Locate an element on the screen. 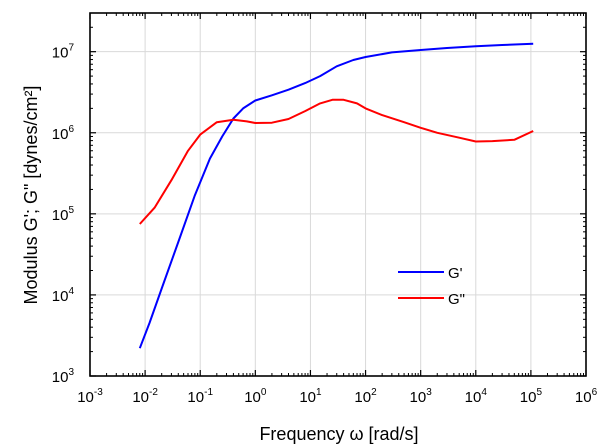 The width and height of the screenshot is (610, 444). y-tick-label: 10⁷ is located at coordinates (63, 52).